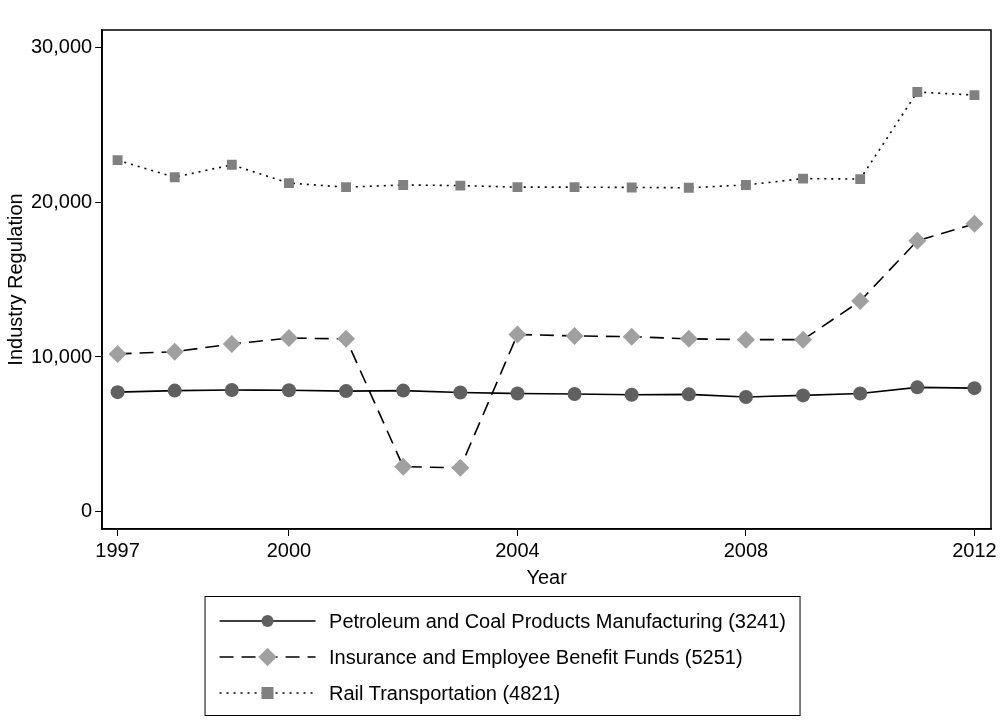 This screenshot has height=721, width=1005. Describe the element at coordinates (536, 657) in the screenshot. I see `legend-label: Insurance and Employee Benefit Funds (5251)` at that location.